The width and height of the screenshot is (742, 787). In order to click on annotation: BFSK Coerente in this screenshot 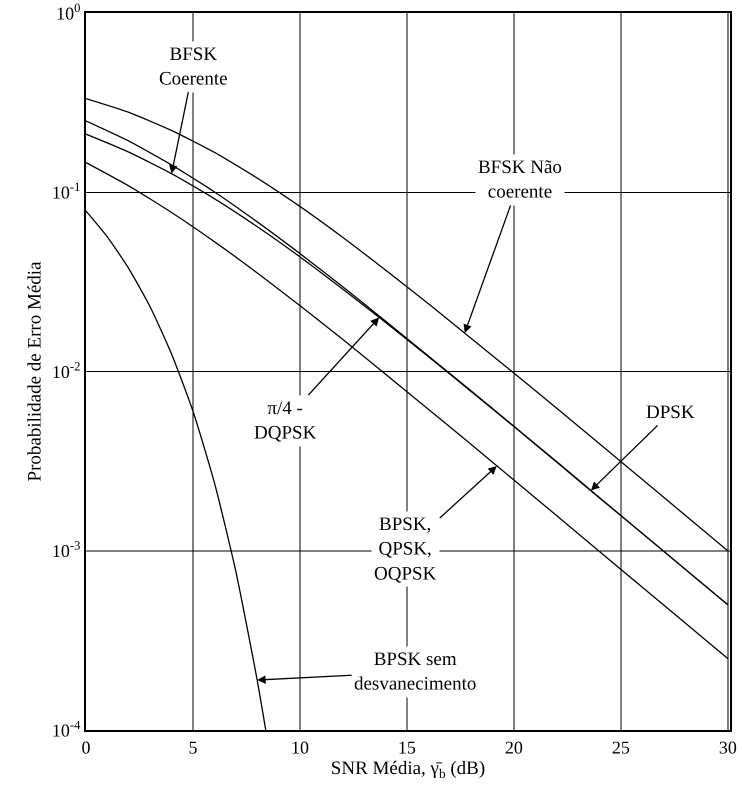, I will do `click(193, 67)`.